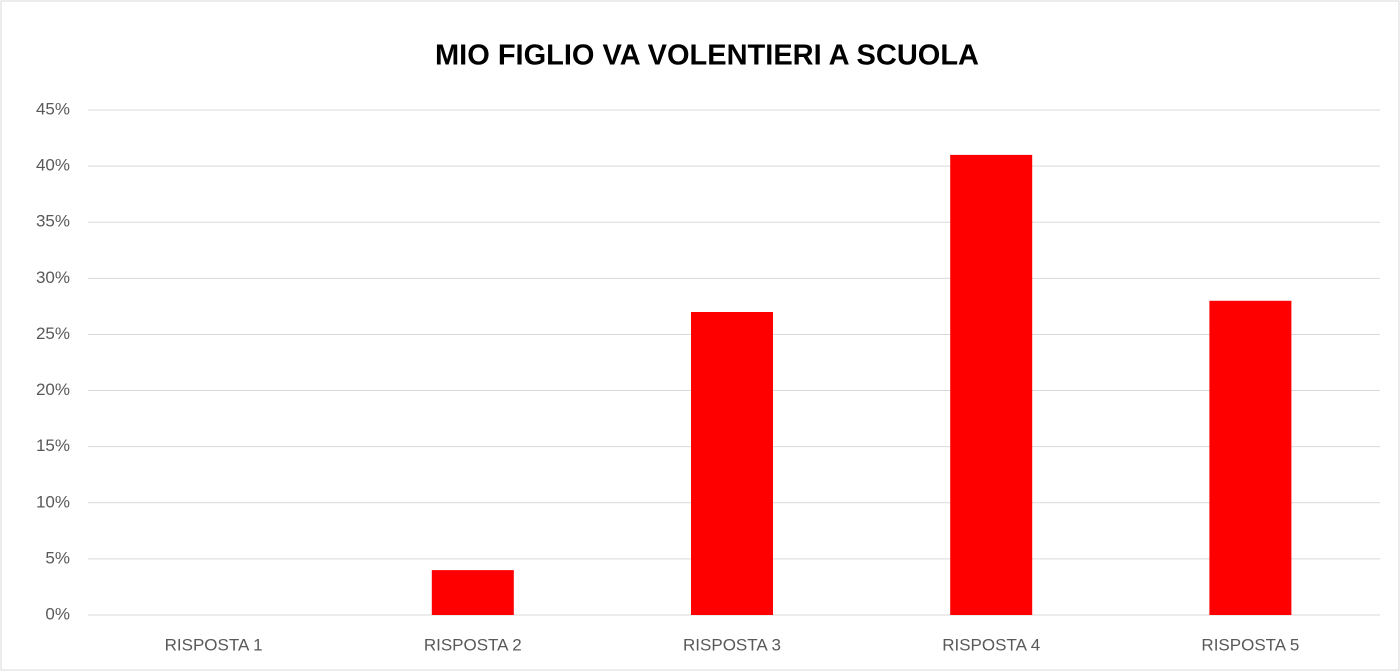 This screenshot has width=1400, height=671. What do you see at coordinates (53, 108) in the screenshot?
I see `y-tick-label: 45%` at bounding box center [53, 108].